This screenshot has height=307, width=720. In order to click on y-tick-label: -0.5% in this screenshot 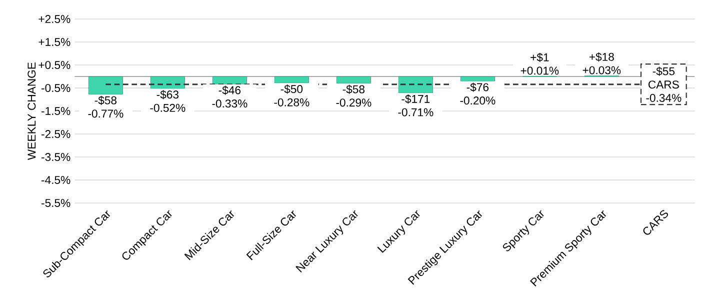, I will do `click(56, 88)`.